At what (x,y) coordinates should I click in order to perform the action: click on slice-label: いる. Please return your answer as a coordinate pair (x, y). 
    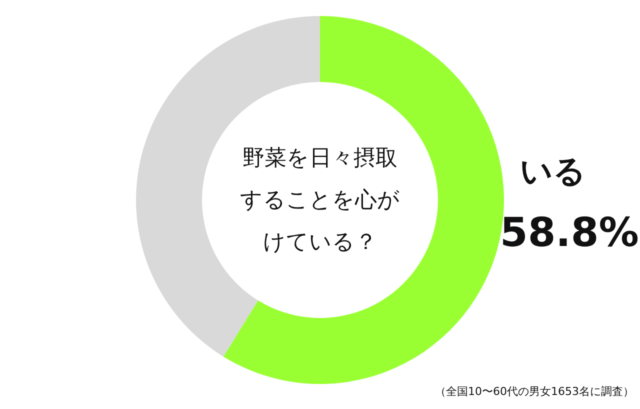
    Looking at the image, I should click on (553, 171).